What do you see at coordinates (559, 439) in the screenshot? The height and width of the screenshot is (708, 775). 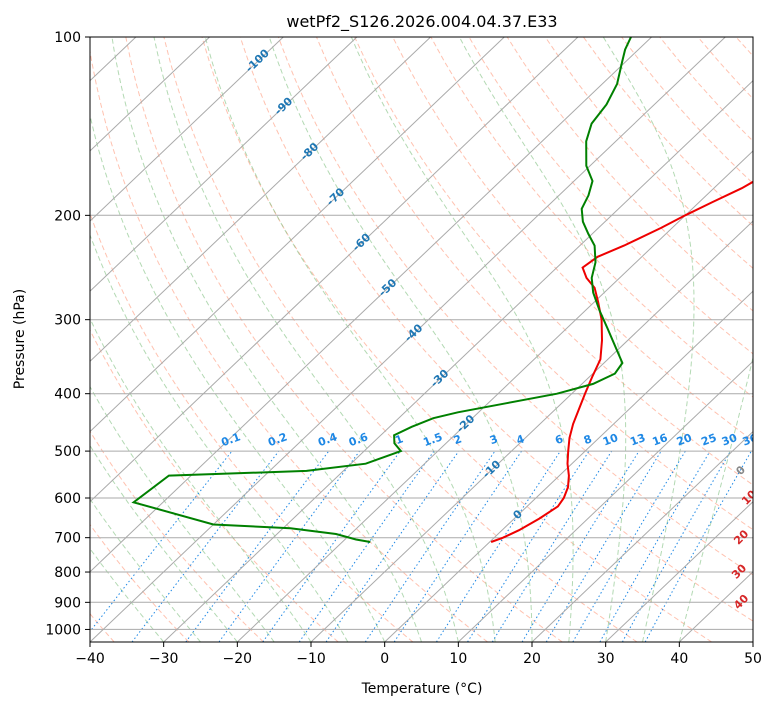 I see `mixing-ratio-label: 6` at bounding box center [559, 439].